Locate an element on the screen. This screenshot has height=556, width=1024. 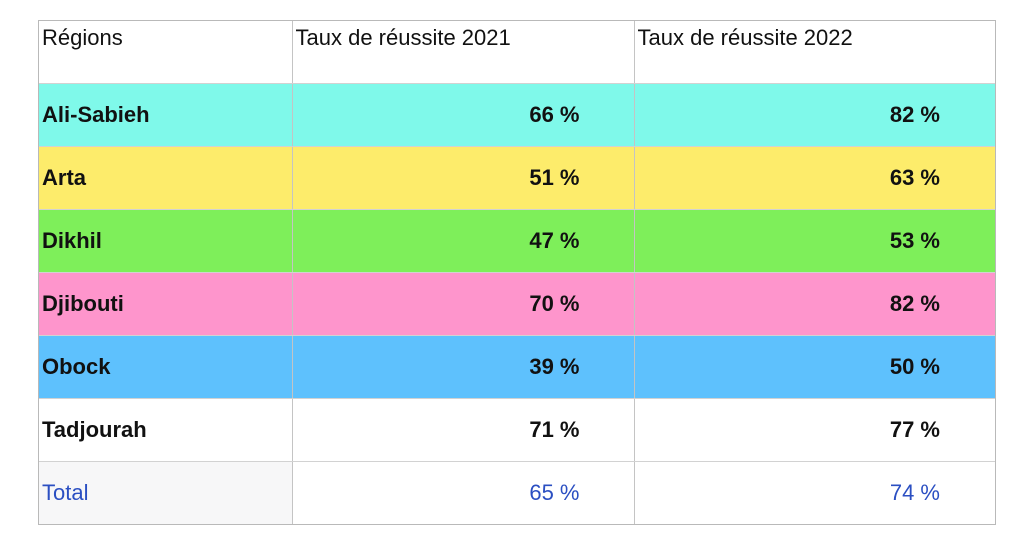
rate-2022-cell: 50 % is located at coordinates (814, 367).